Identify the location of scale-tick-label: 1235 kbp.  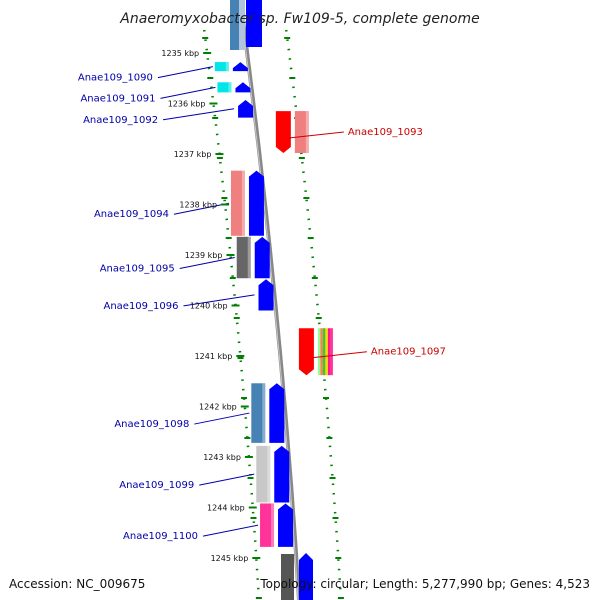
(180, 53).